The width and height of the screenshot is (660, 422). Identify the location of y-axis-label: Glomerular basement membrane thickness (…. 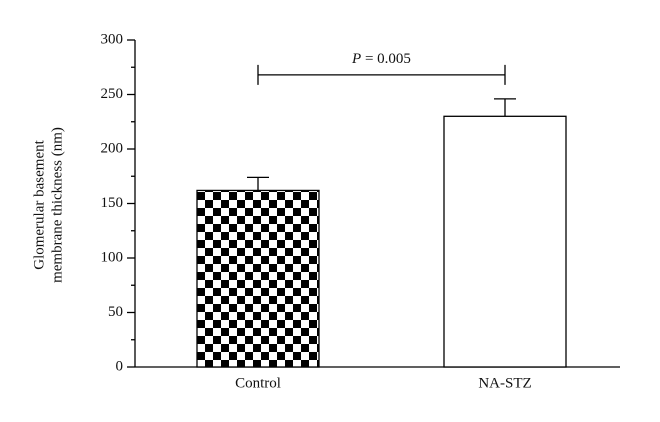
(48, 205).